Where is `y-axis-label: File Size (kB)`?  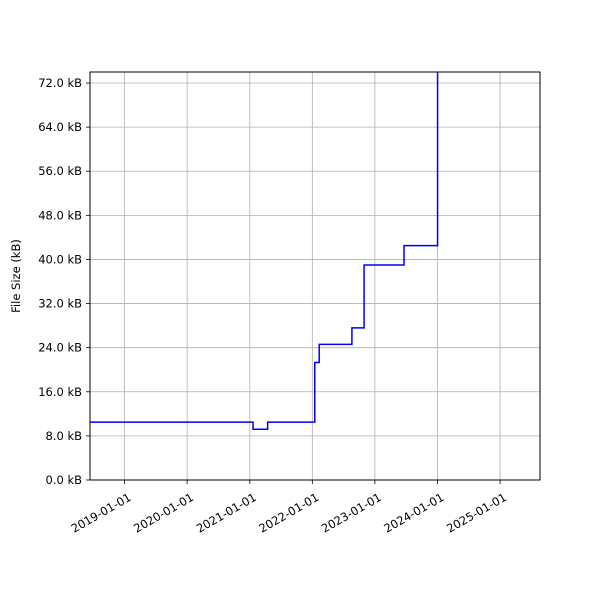 y-axis-label: File Size (kB) is located at coordinates (16, 276).